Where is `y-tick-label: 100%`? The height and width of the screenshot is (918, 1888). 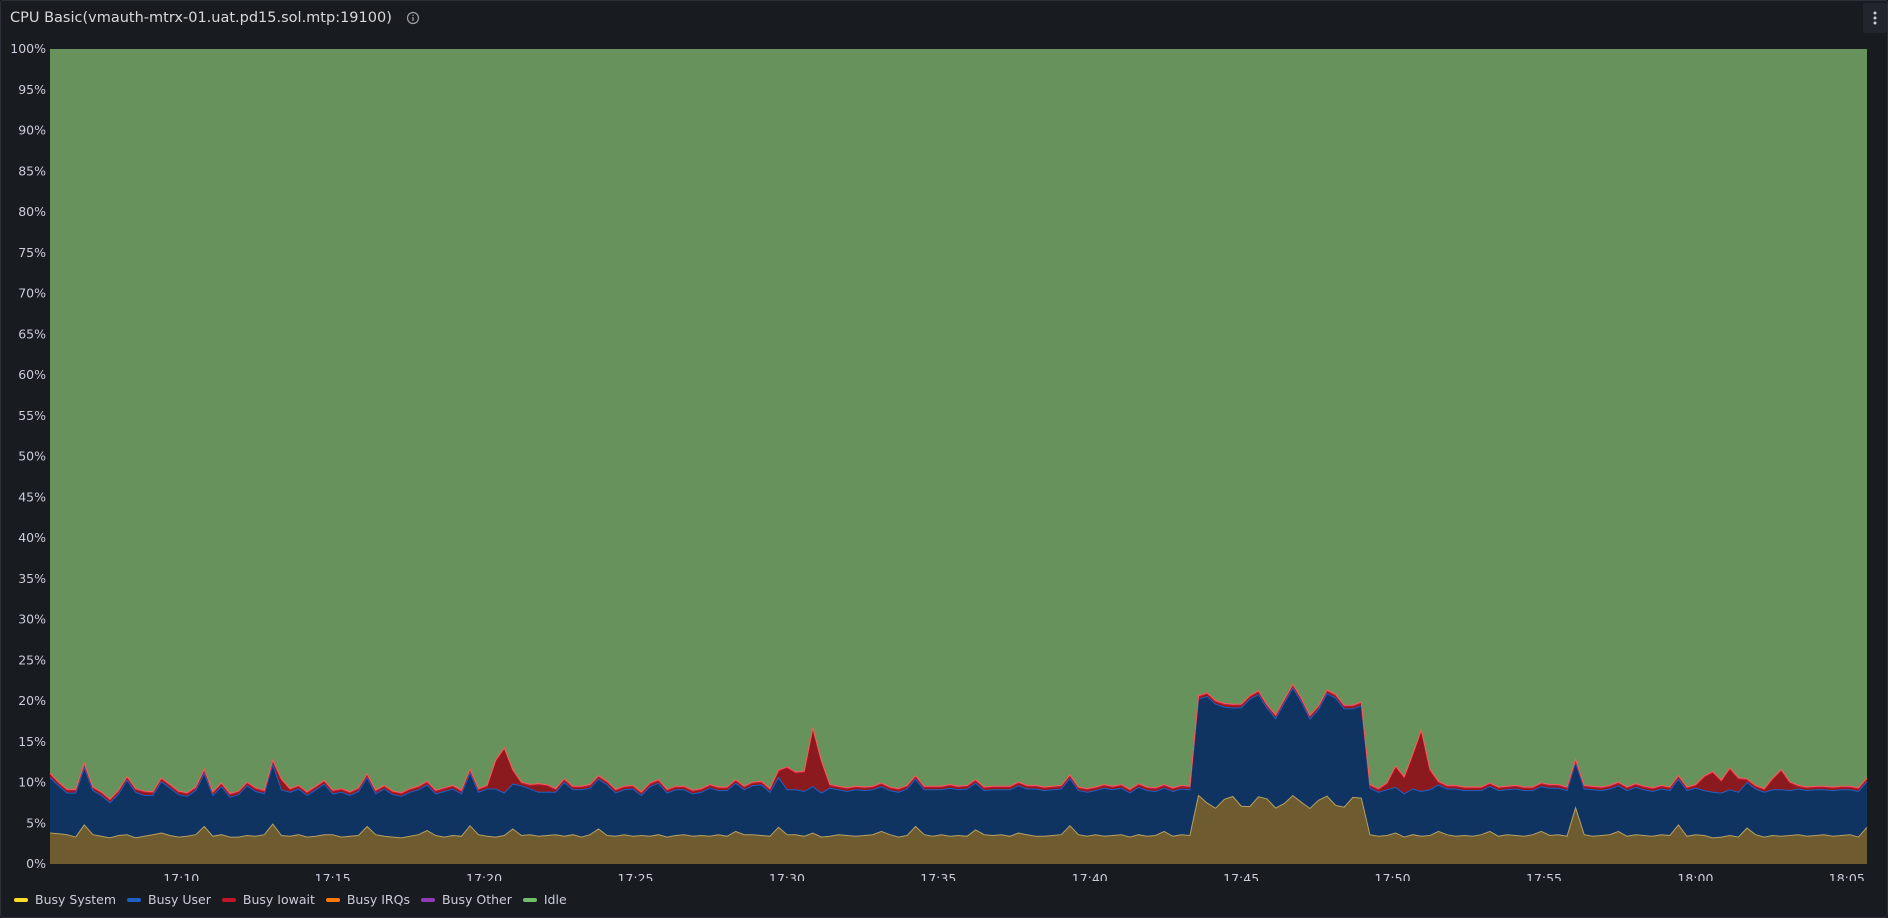
y-tick-label: 100% is located at coordinates (28, 48).